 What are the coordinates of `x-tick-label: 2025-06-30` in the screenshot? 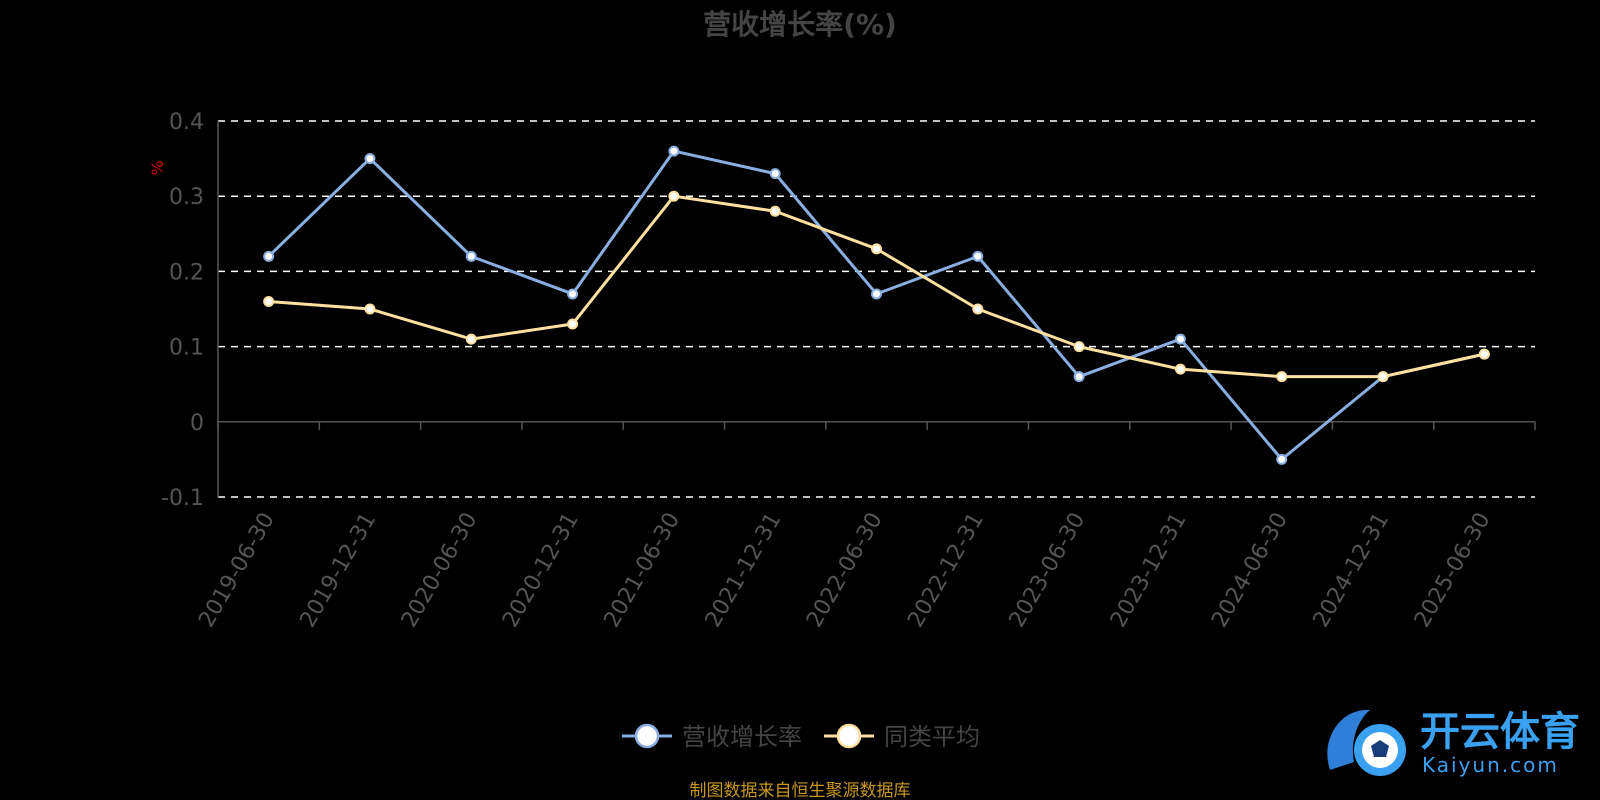 It's located at (1453, 570).